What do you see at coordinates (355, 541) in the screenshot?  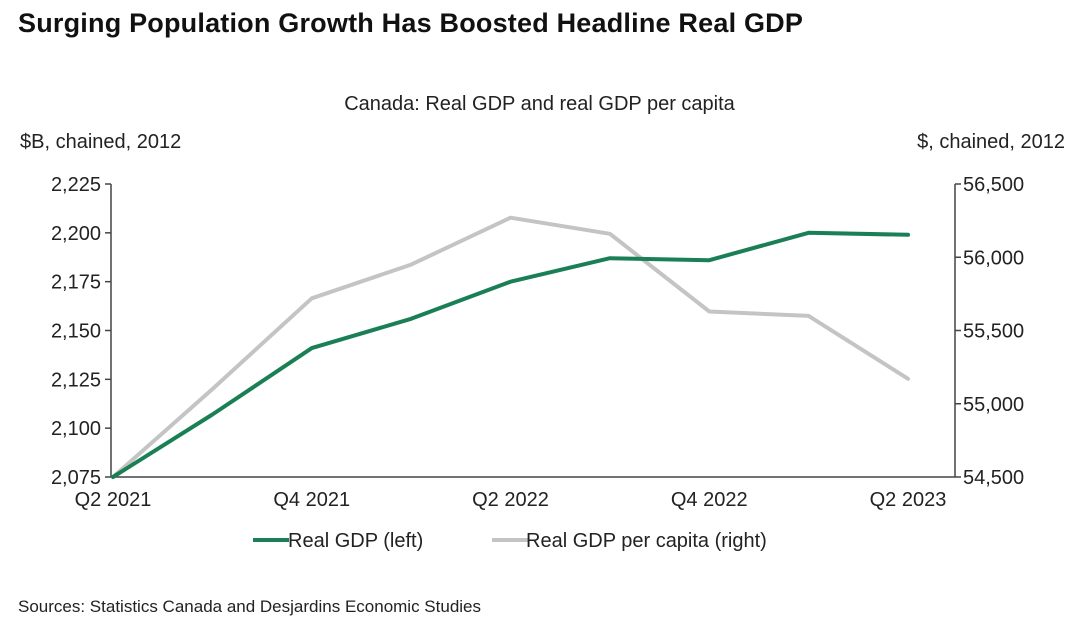 I see `legend-label: Real GDP (left)` at bounding box center [355, 541].